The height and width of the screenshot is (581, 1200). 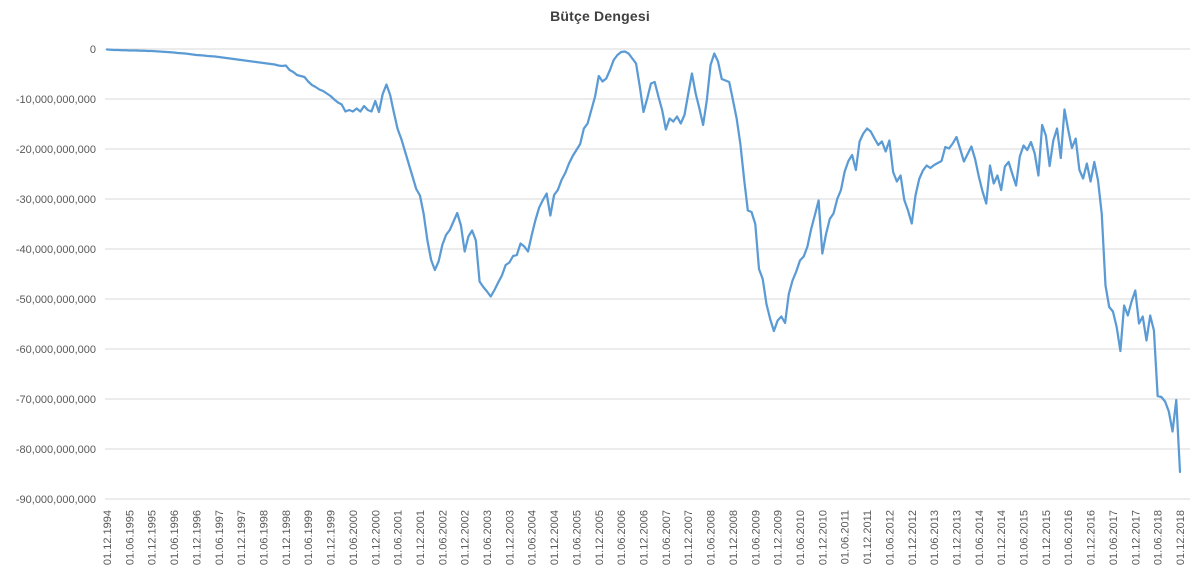 I want to click on x-tick-label: 01.12.2009, so click(x=779, y=537).